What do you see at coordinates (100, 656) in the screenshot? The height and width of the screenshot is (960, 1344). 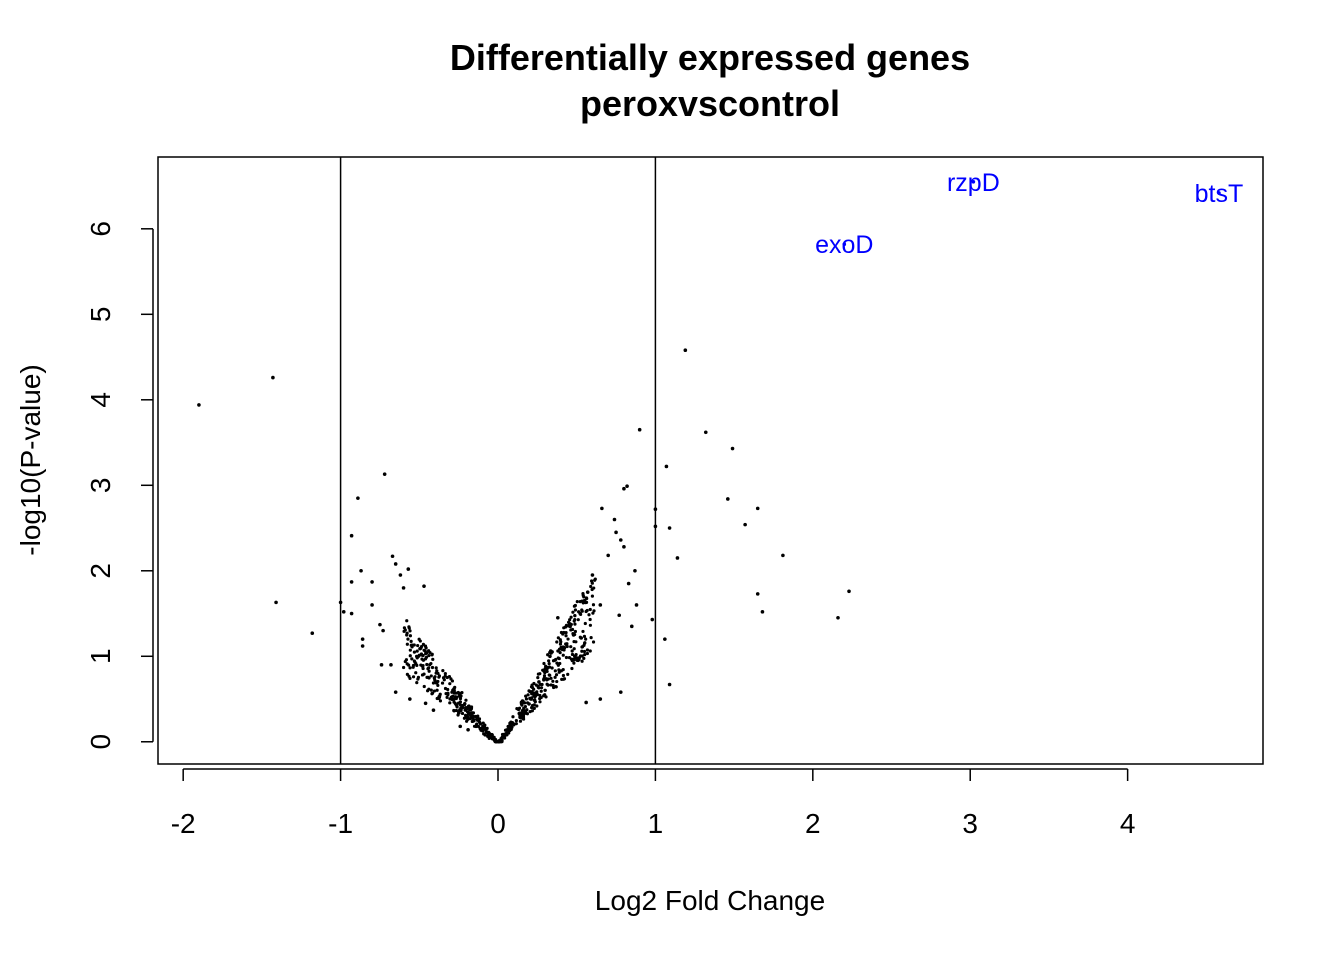 I see `y-tick-label: 1` at bounding box center [100, 656].